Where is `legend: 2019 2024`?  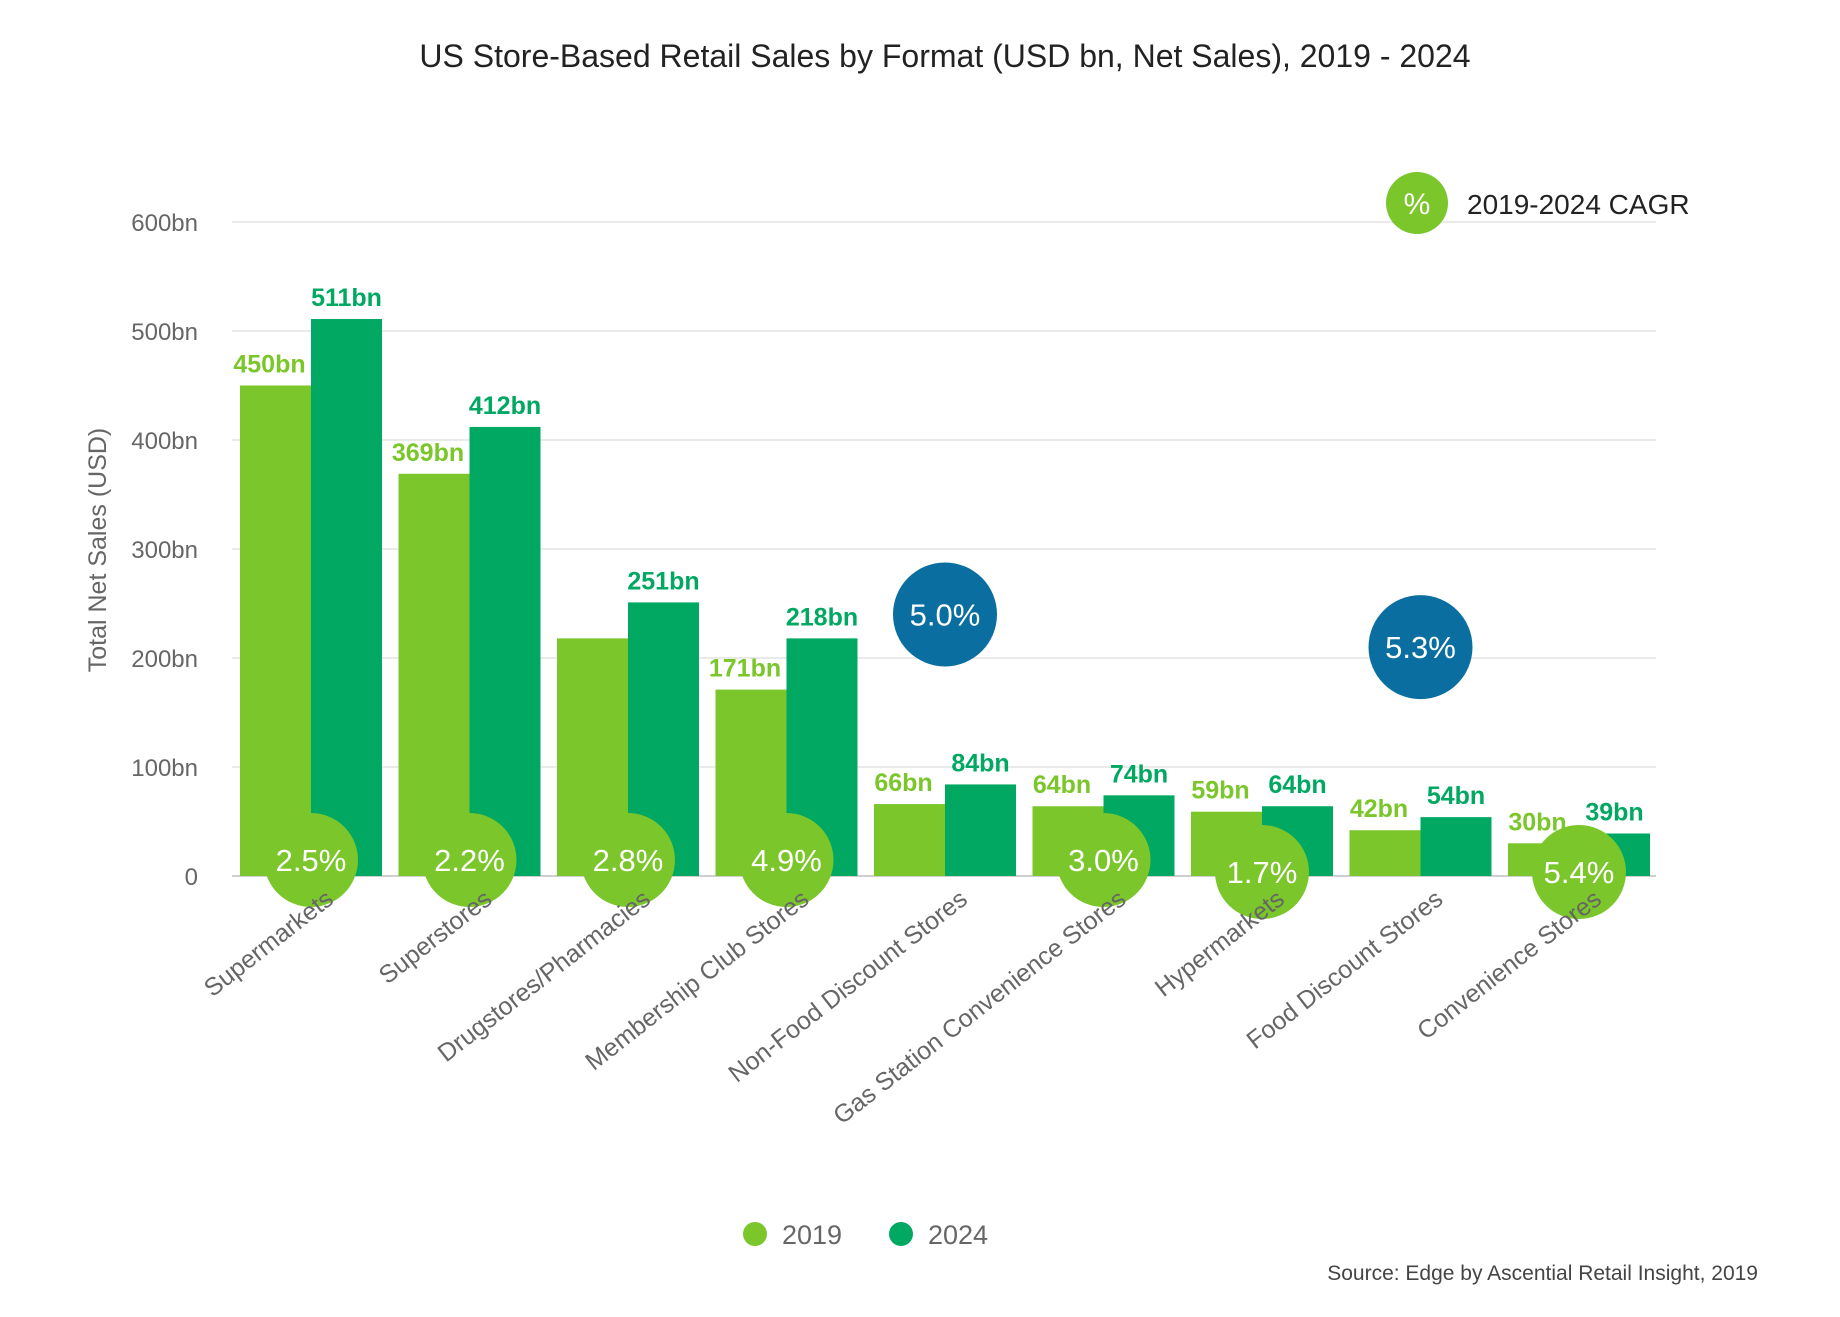 legend: 2019 2024 is located at coordinates (865, 1235).